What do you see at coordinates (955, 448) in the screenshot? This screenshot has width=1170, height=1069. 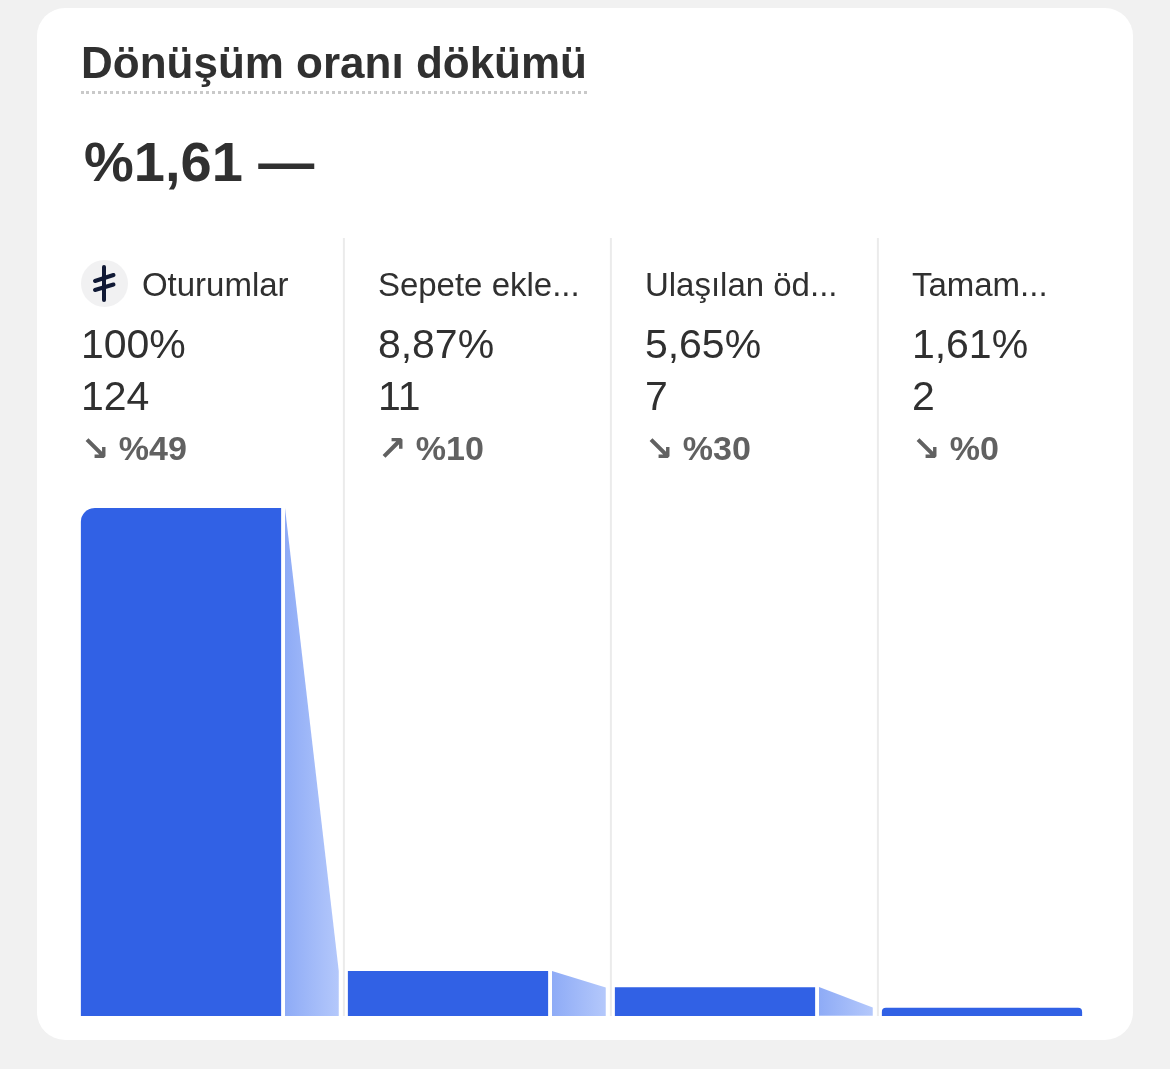 I see `text: ↘ %0` at bounding box center [955, 448].